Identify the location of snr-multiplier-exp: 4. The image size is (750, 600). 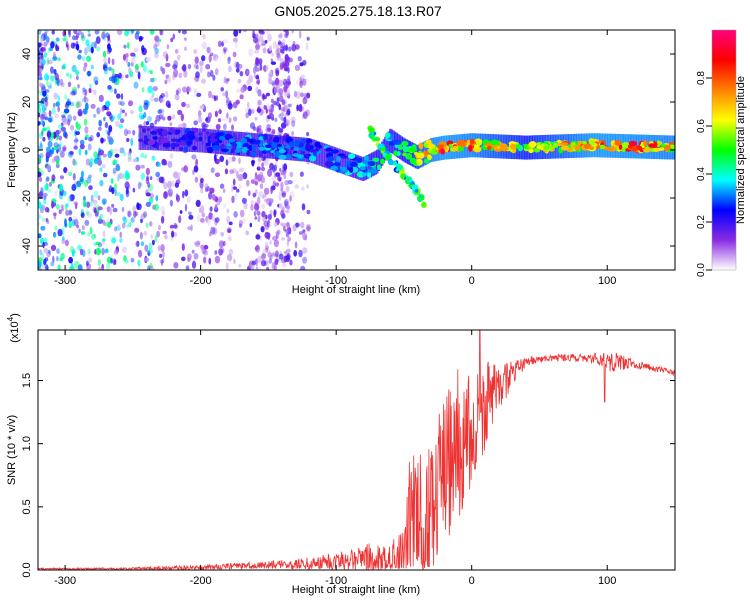
(10, 318).